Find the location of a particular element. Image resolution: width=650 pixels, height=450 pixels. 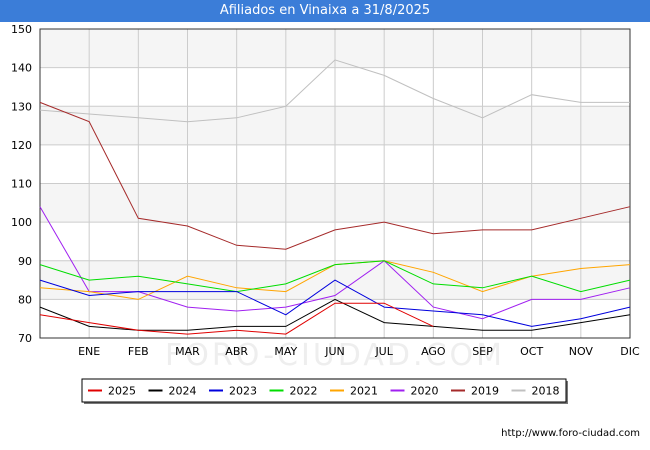

legend-label-2023: 2023 is located at coordinates (243, 391).